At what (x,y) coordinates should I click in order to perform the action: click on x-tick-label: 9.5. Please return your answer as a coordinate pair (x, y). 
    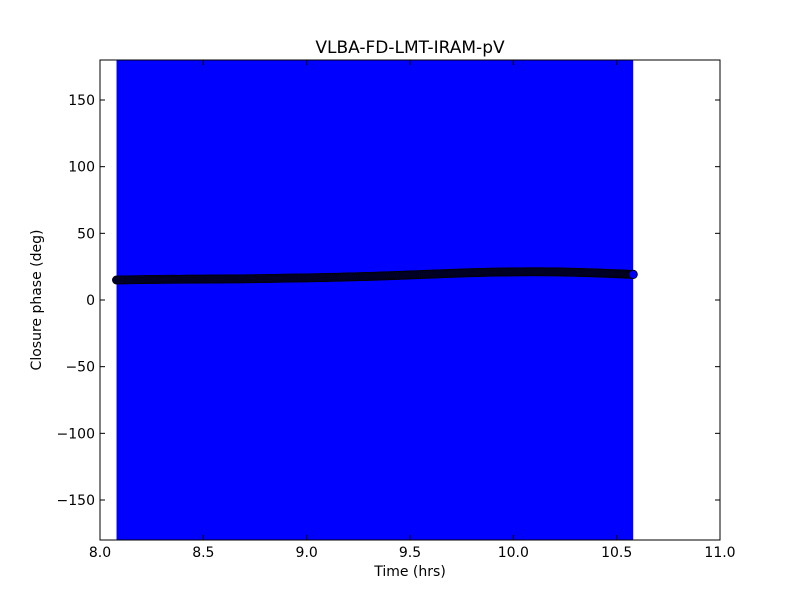
    Looking at the image, I should click on (410, 553).